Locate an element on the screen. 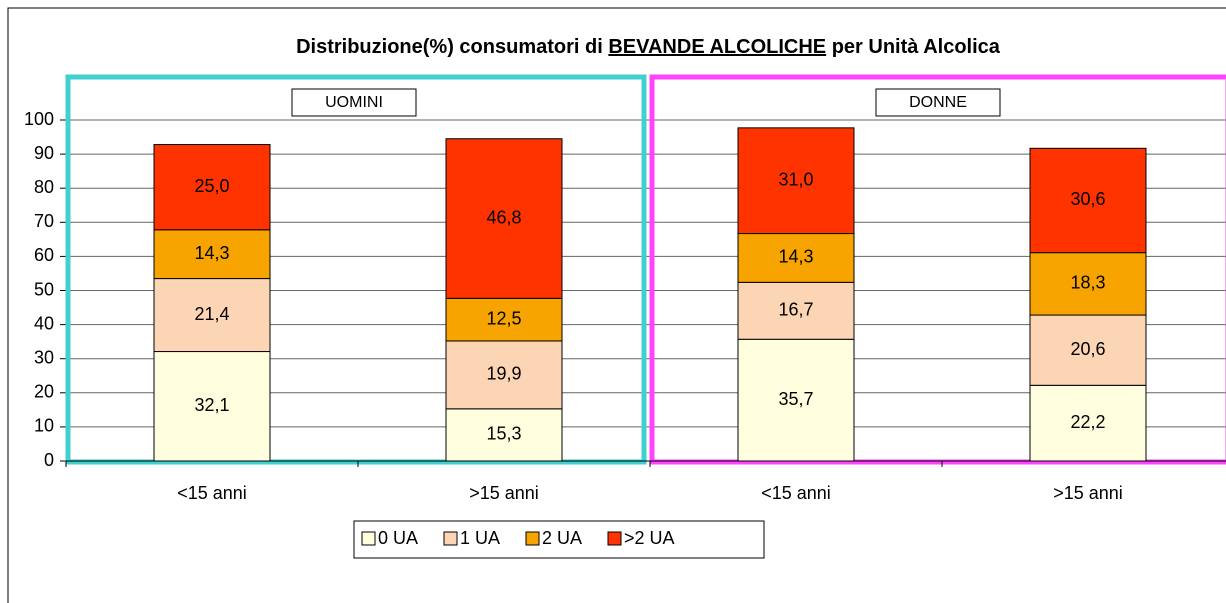 The image size is (1226, 603). value-label: 46,8 is located at coordinates (503, 217).